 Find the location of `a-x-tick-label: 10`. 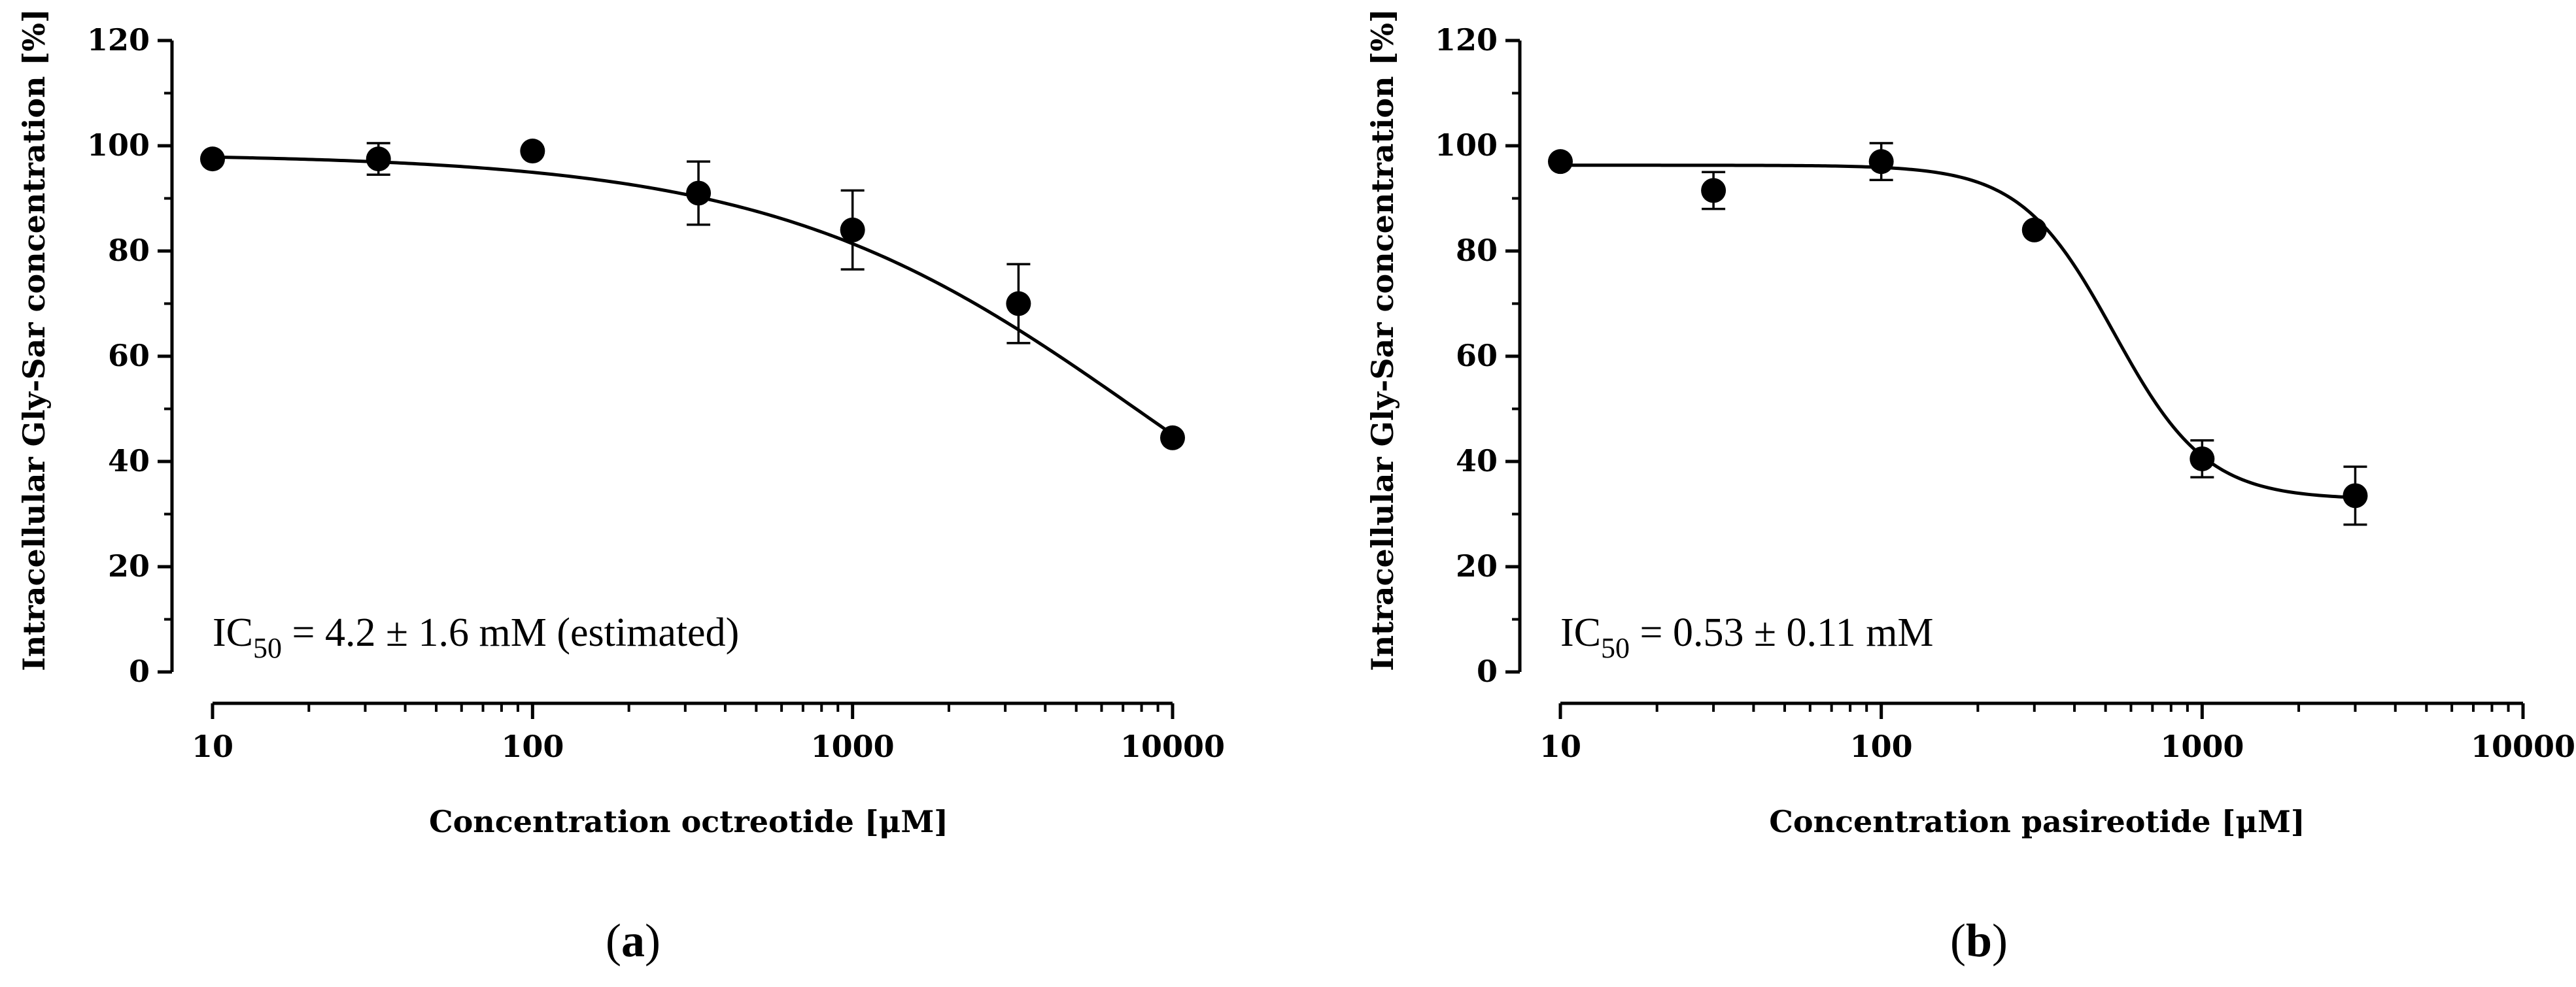

a-x-tick-label: 10 is located at coordinates (213, 747).